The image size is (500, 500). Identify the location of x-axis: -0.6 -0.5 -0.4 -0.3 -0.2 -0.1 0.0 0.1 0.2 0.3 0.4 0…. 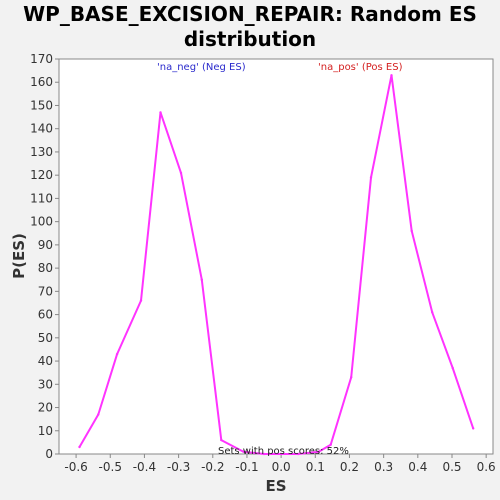
(280, 464).